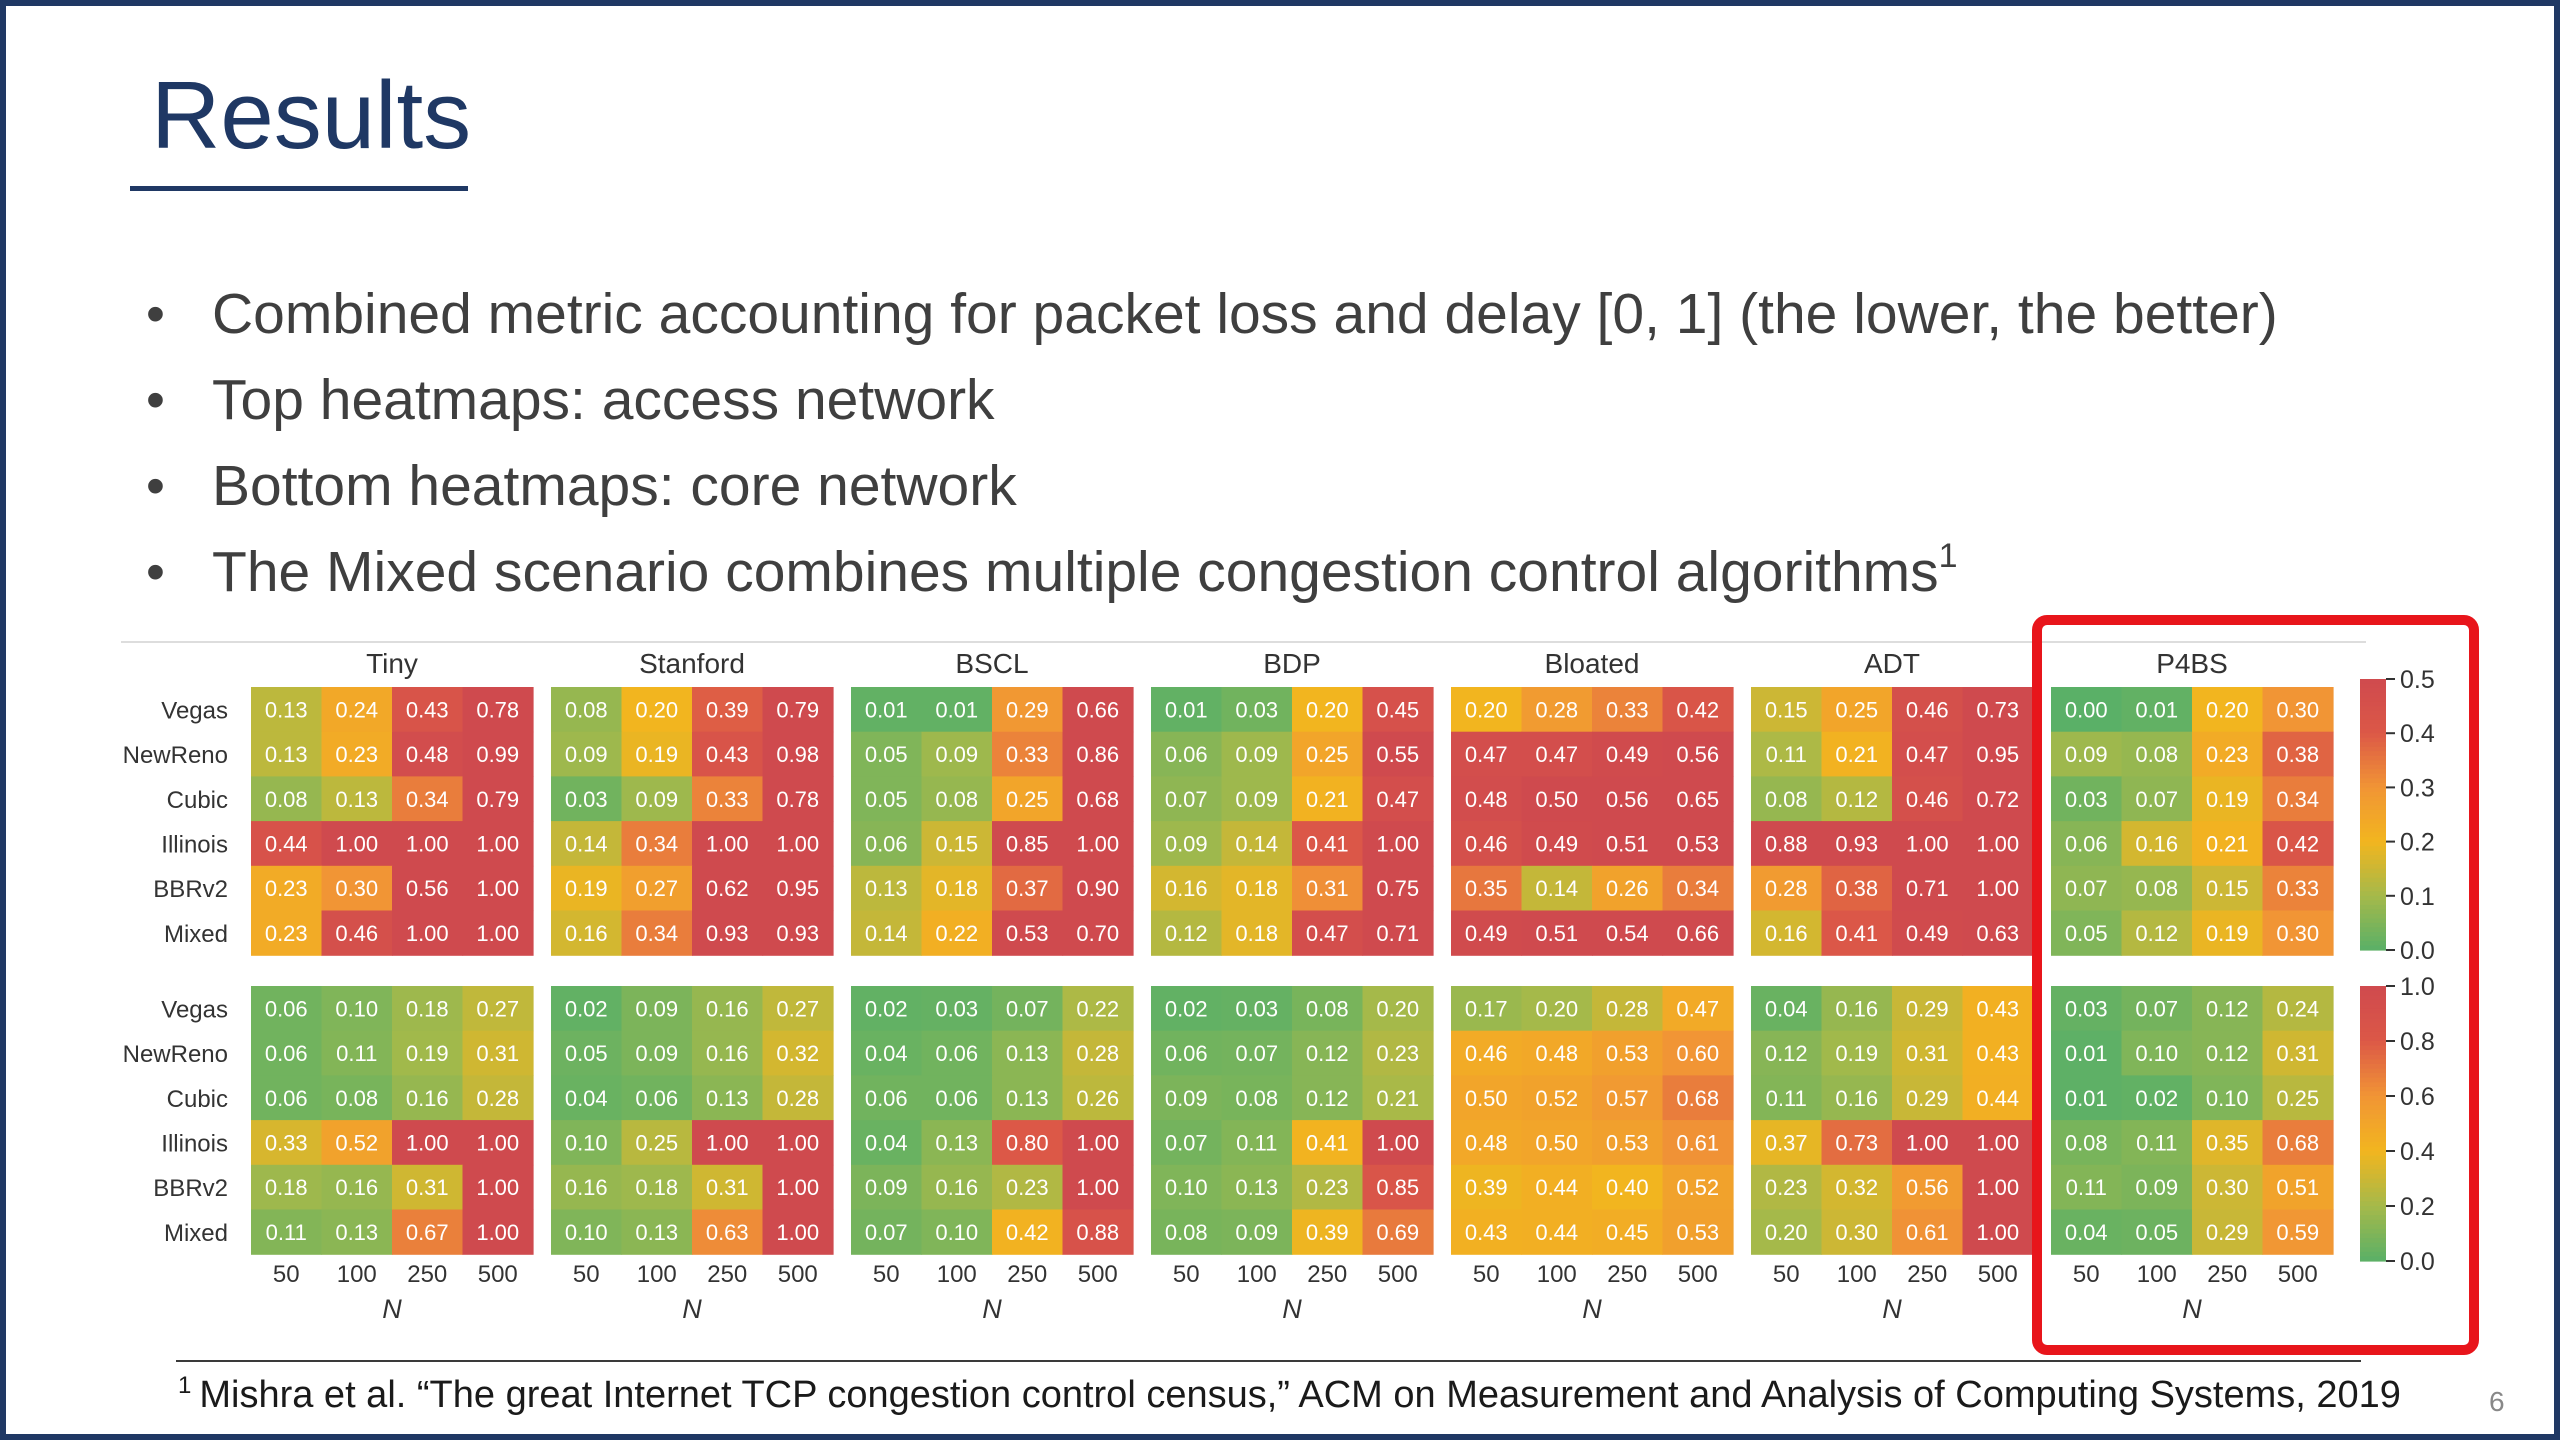 The width and height of the screenshot is (2560, 1446). I want to click on cell-value-label: 0.12, so click(1186, 933).